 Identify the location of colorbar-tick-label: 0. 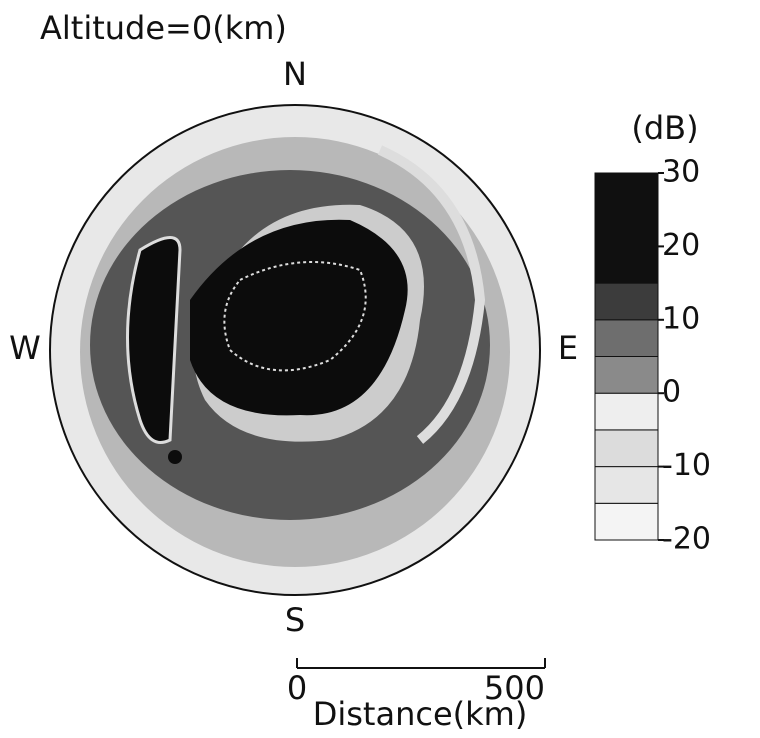
(671, 392).